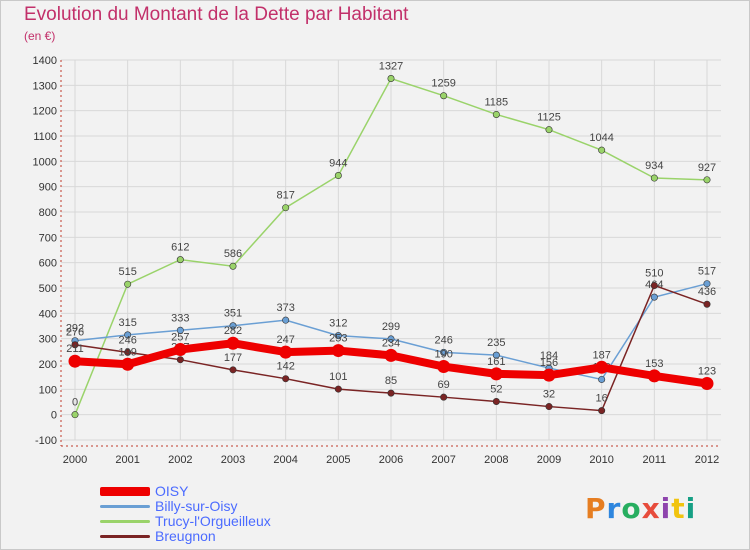 This screenshot has height=550, width=750. What do you see at coordinates (338, 324) in the screenshot?
I see `data-label: 312` at bounding box center [338, 324].